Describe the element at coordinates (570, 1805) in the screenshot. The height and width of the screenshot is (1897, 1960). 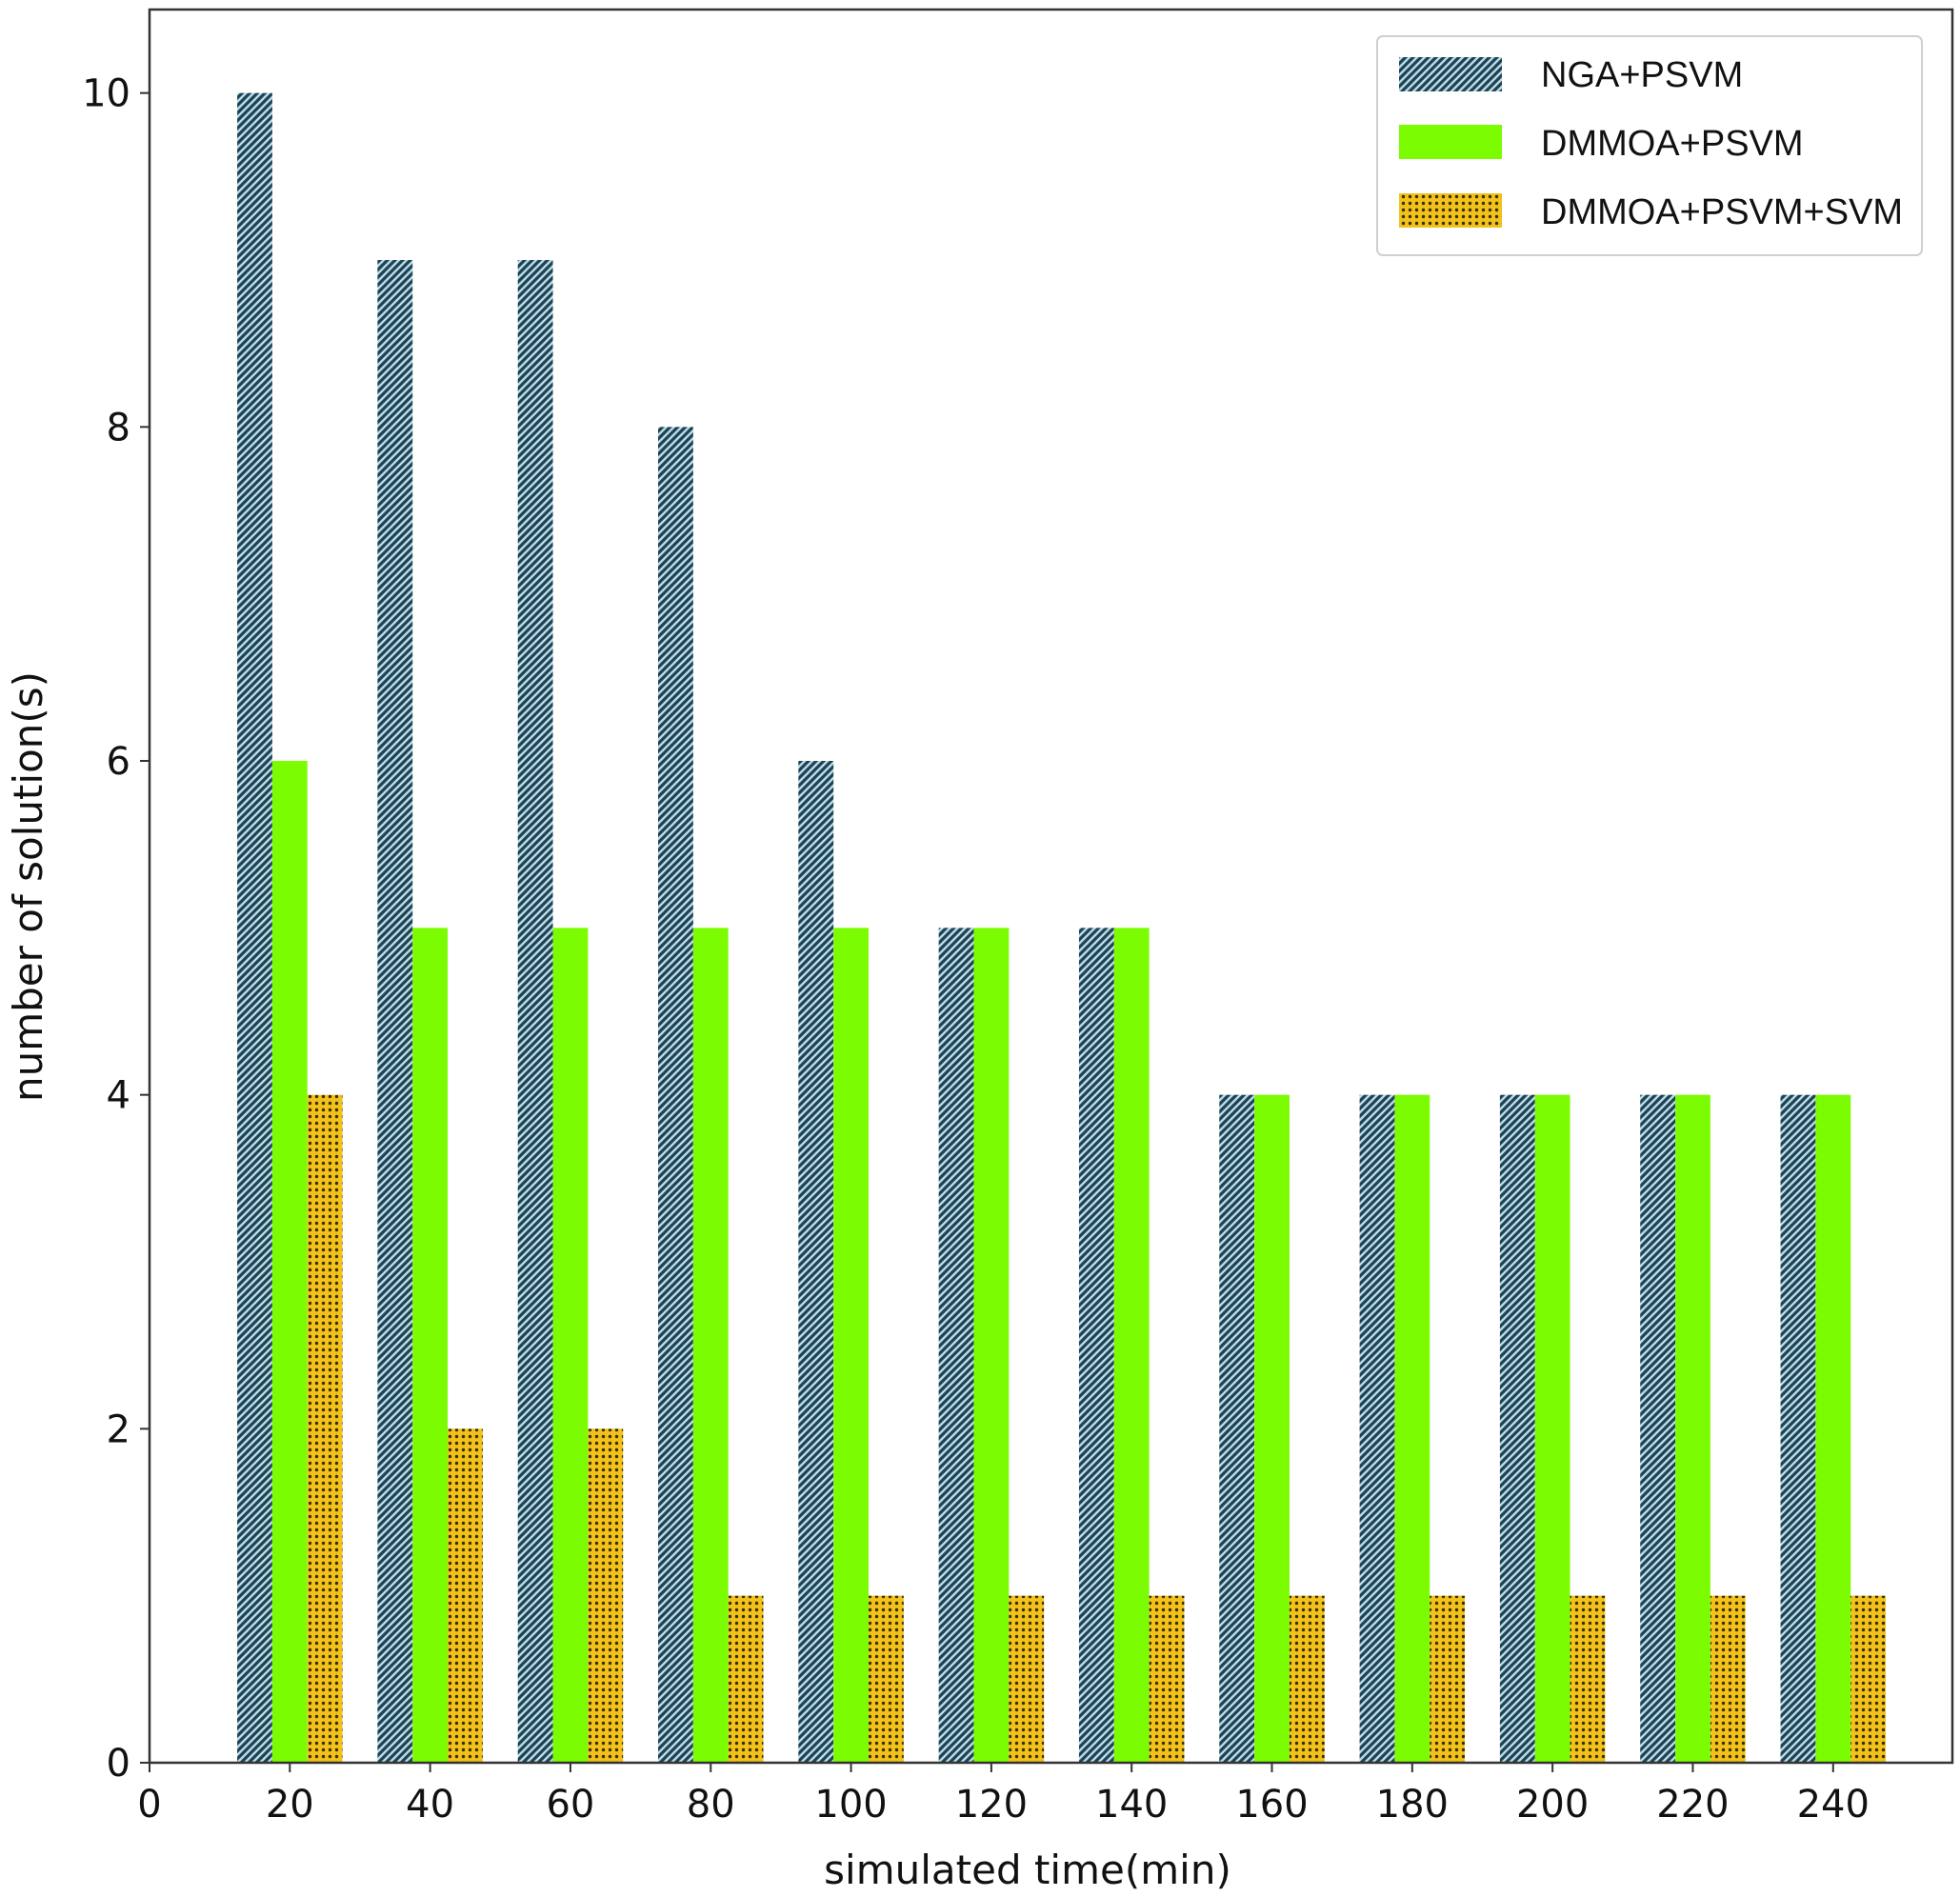
I see `x-tick-label: 60` at that location.